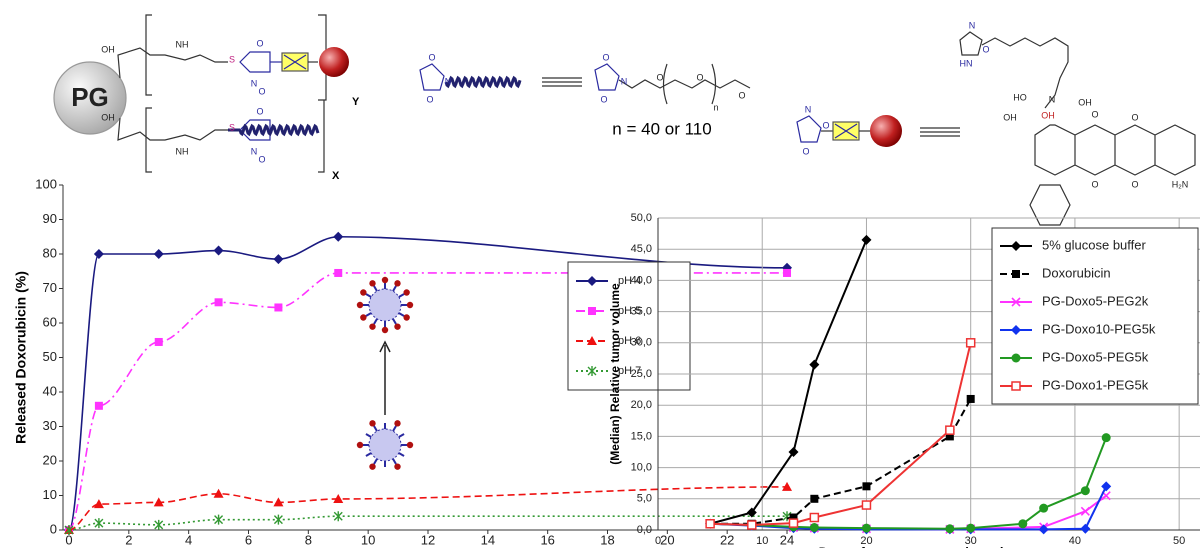 The width and height of the screenshot is (1200, 548). Describe the element at coordinates (615, 374) in the screenshot. I see `y-axis-title: (Median) Relative tumor volume` at that location.